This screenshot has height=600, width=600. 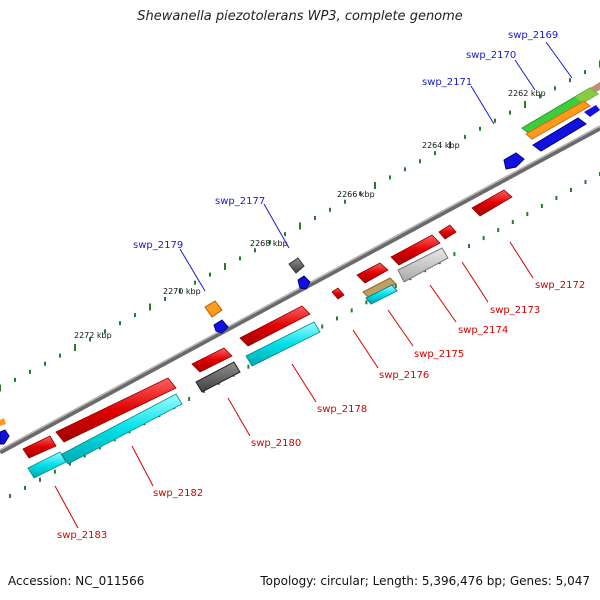 I want to click on gene-swp-2176-red, so click(x=372, y=273).